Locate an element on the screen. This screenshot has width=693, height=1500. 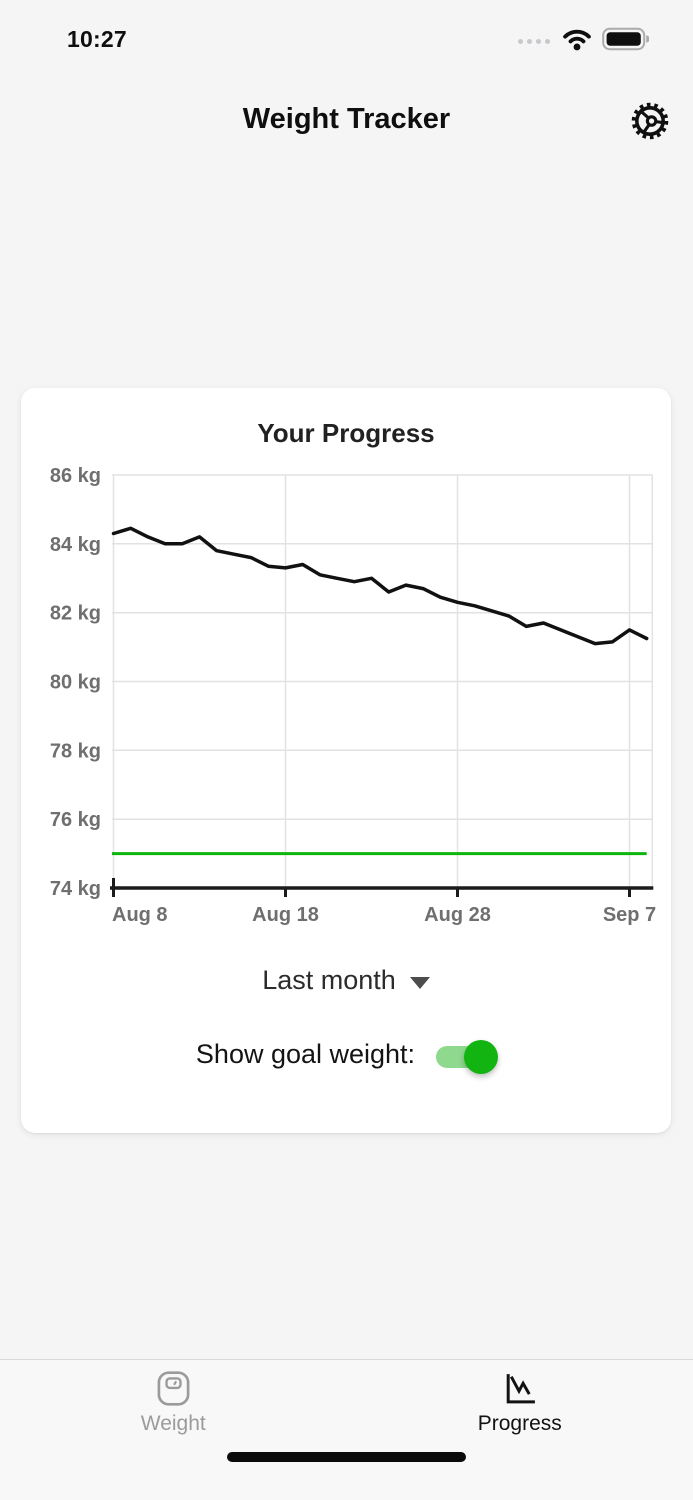
card-title: Your Progress is located at coordinates (346, 433).